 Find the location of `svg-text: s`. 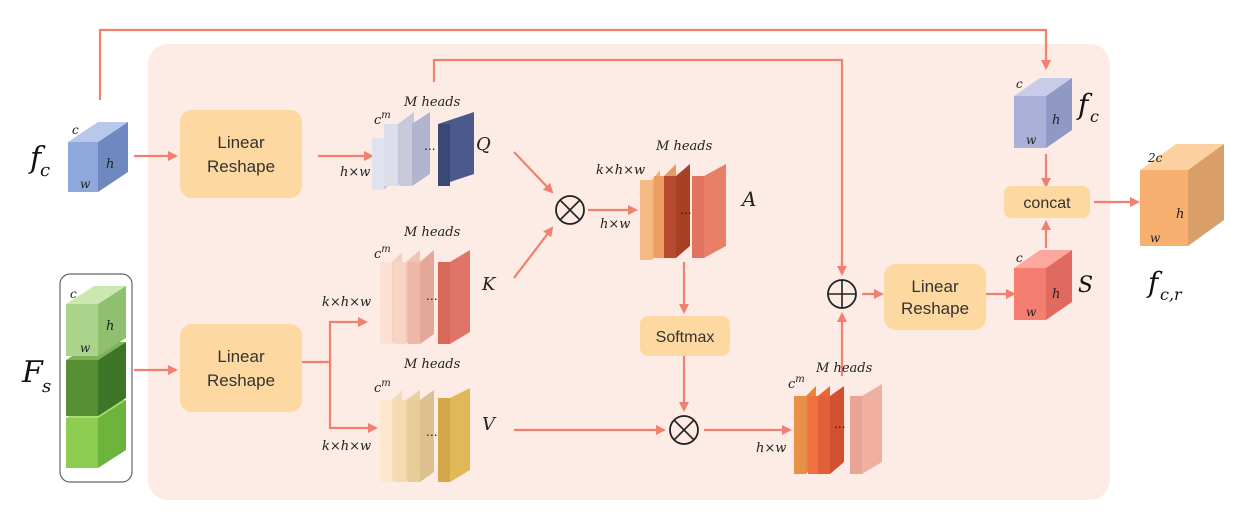

svg-text: s is located at coordinates (46, 386).